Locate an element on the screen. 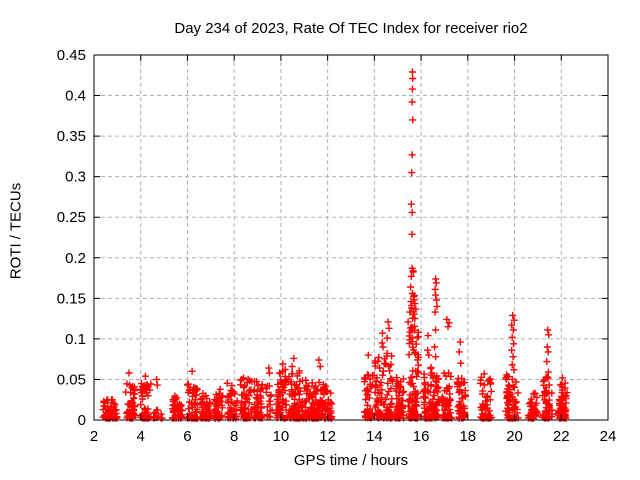  y-tick-label: 0.45 is located at coordinates (71, 55).